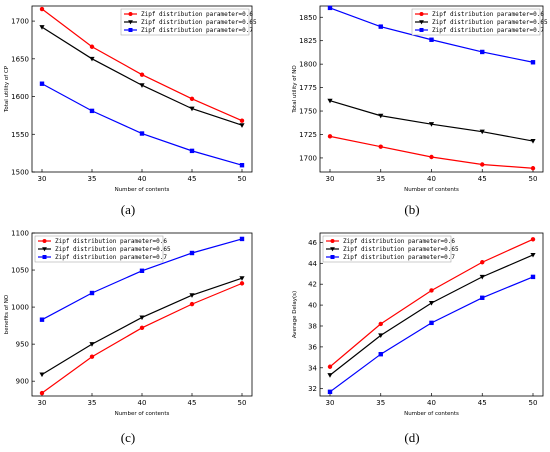  Describe the element at coordinates (20, 97) in the screenshot. I see `y-tick-label: 1600` at that location.